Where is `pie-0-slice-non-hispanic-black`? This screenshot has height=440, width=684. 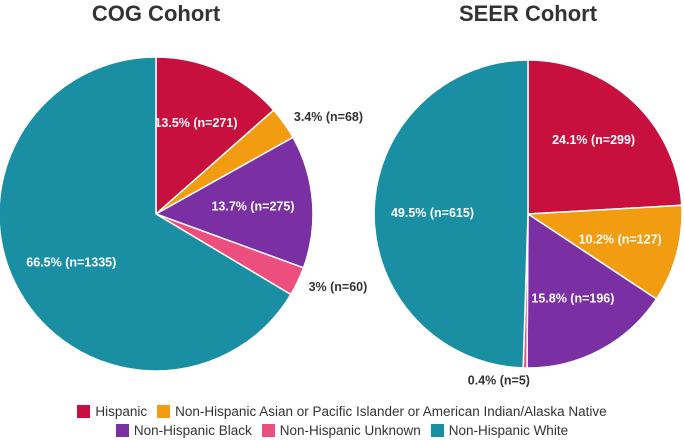 pie-0-slice-non-hispanic-black is located at coordinates (234, 202).